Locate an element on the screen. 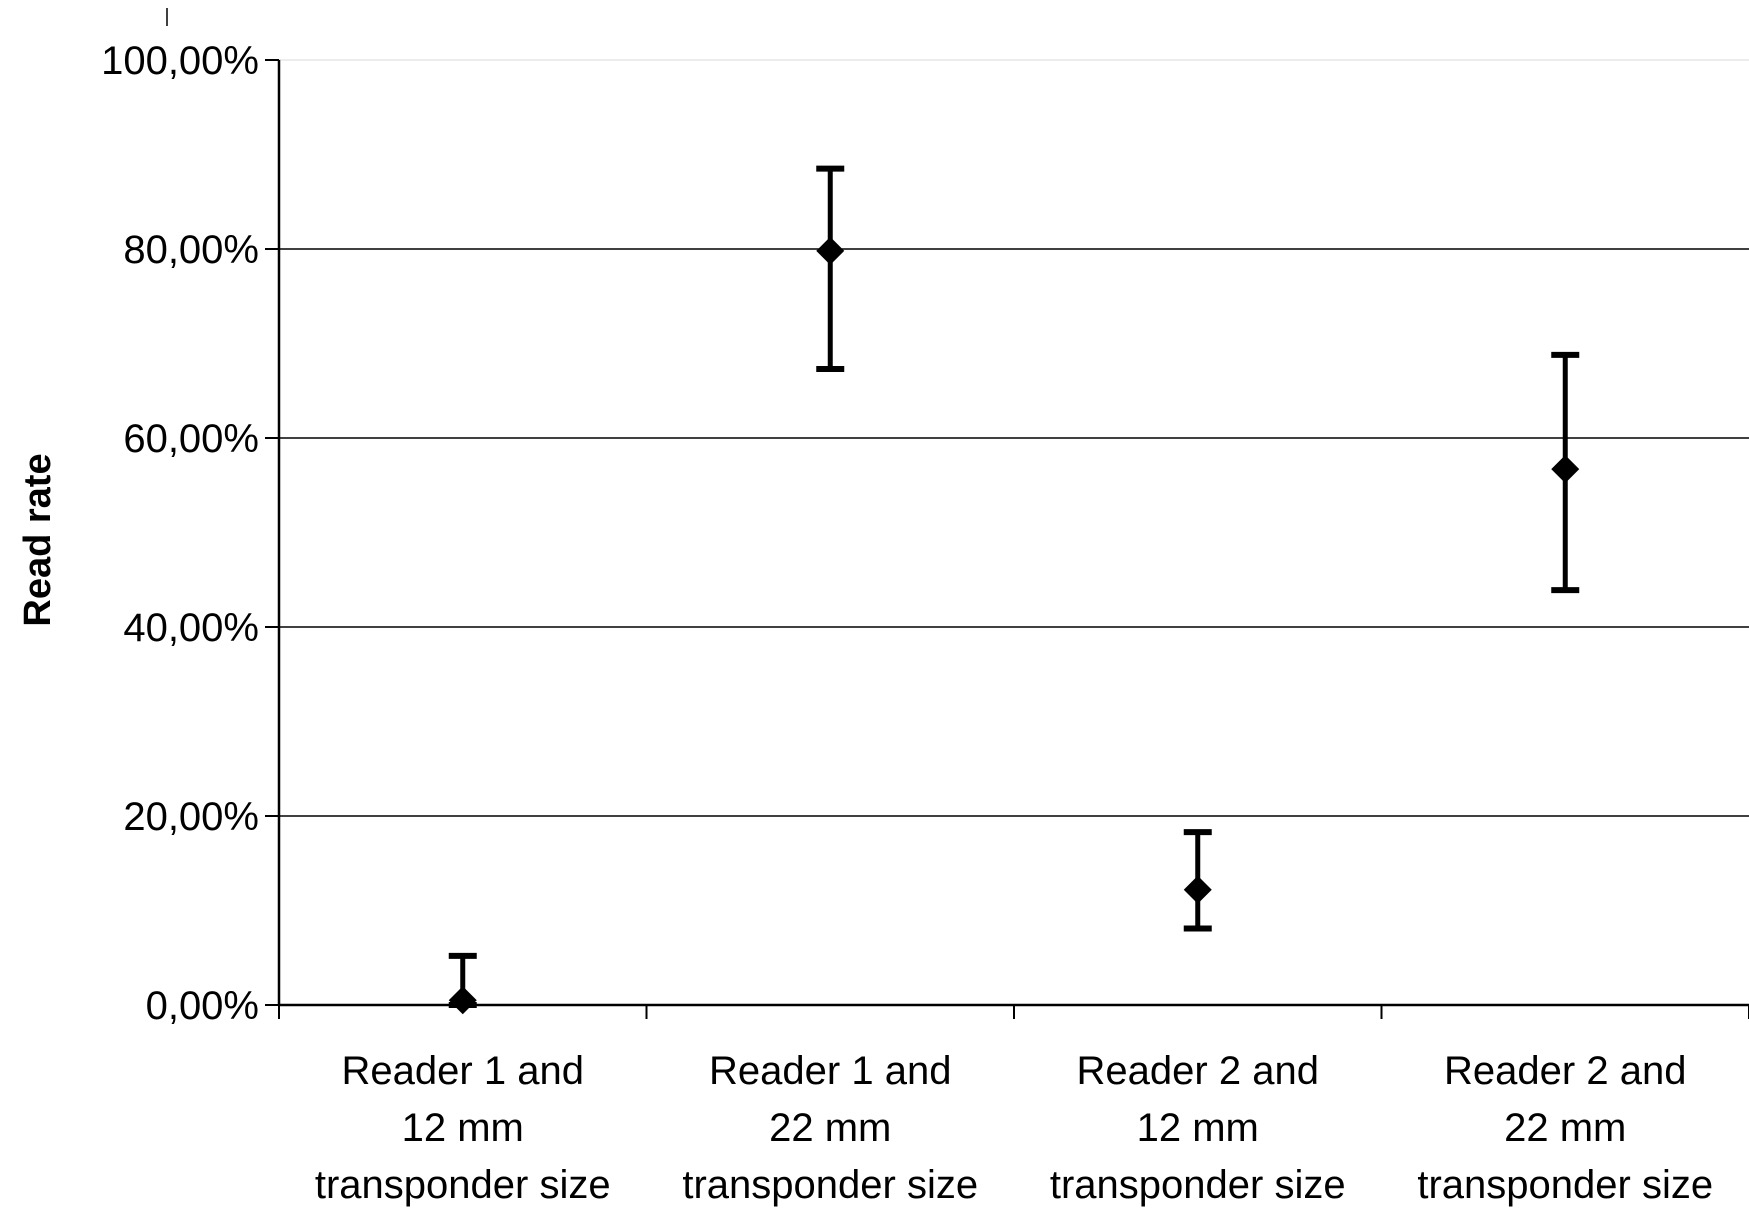  y-tick-labels: 0,00% 20,00% 40,00% 60,00% 80,00% 100,00% is located at coordinates (180, 533).